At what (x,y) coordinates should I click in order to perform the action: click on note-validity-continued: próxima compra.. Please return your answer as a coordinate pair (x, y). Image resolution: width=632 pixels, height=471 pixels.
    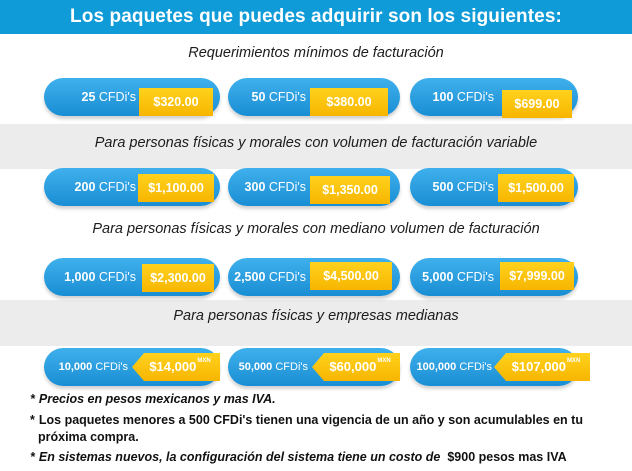
    Looking at the image, I should click on (88, 437).